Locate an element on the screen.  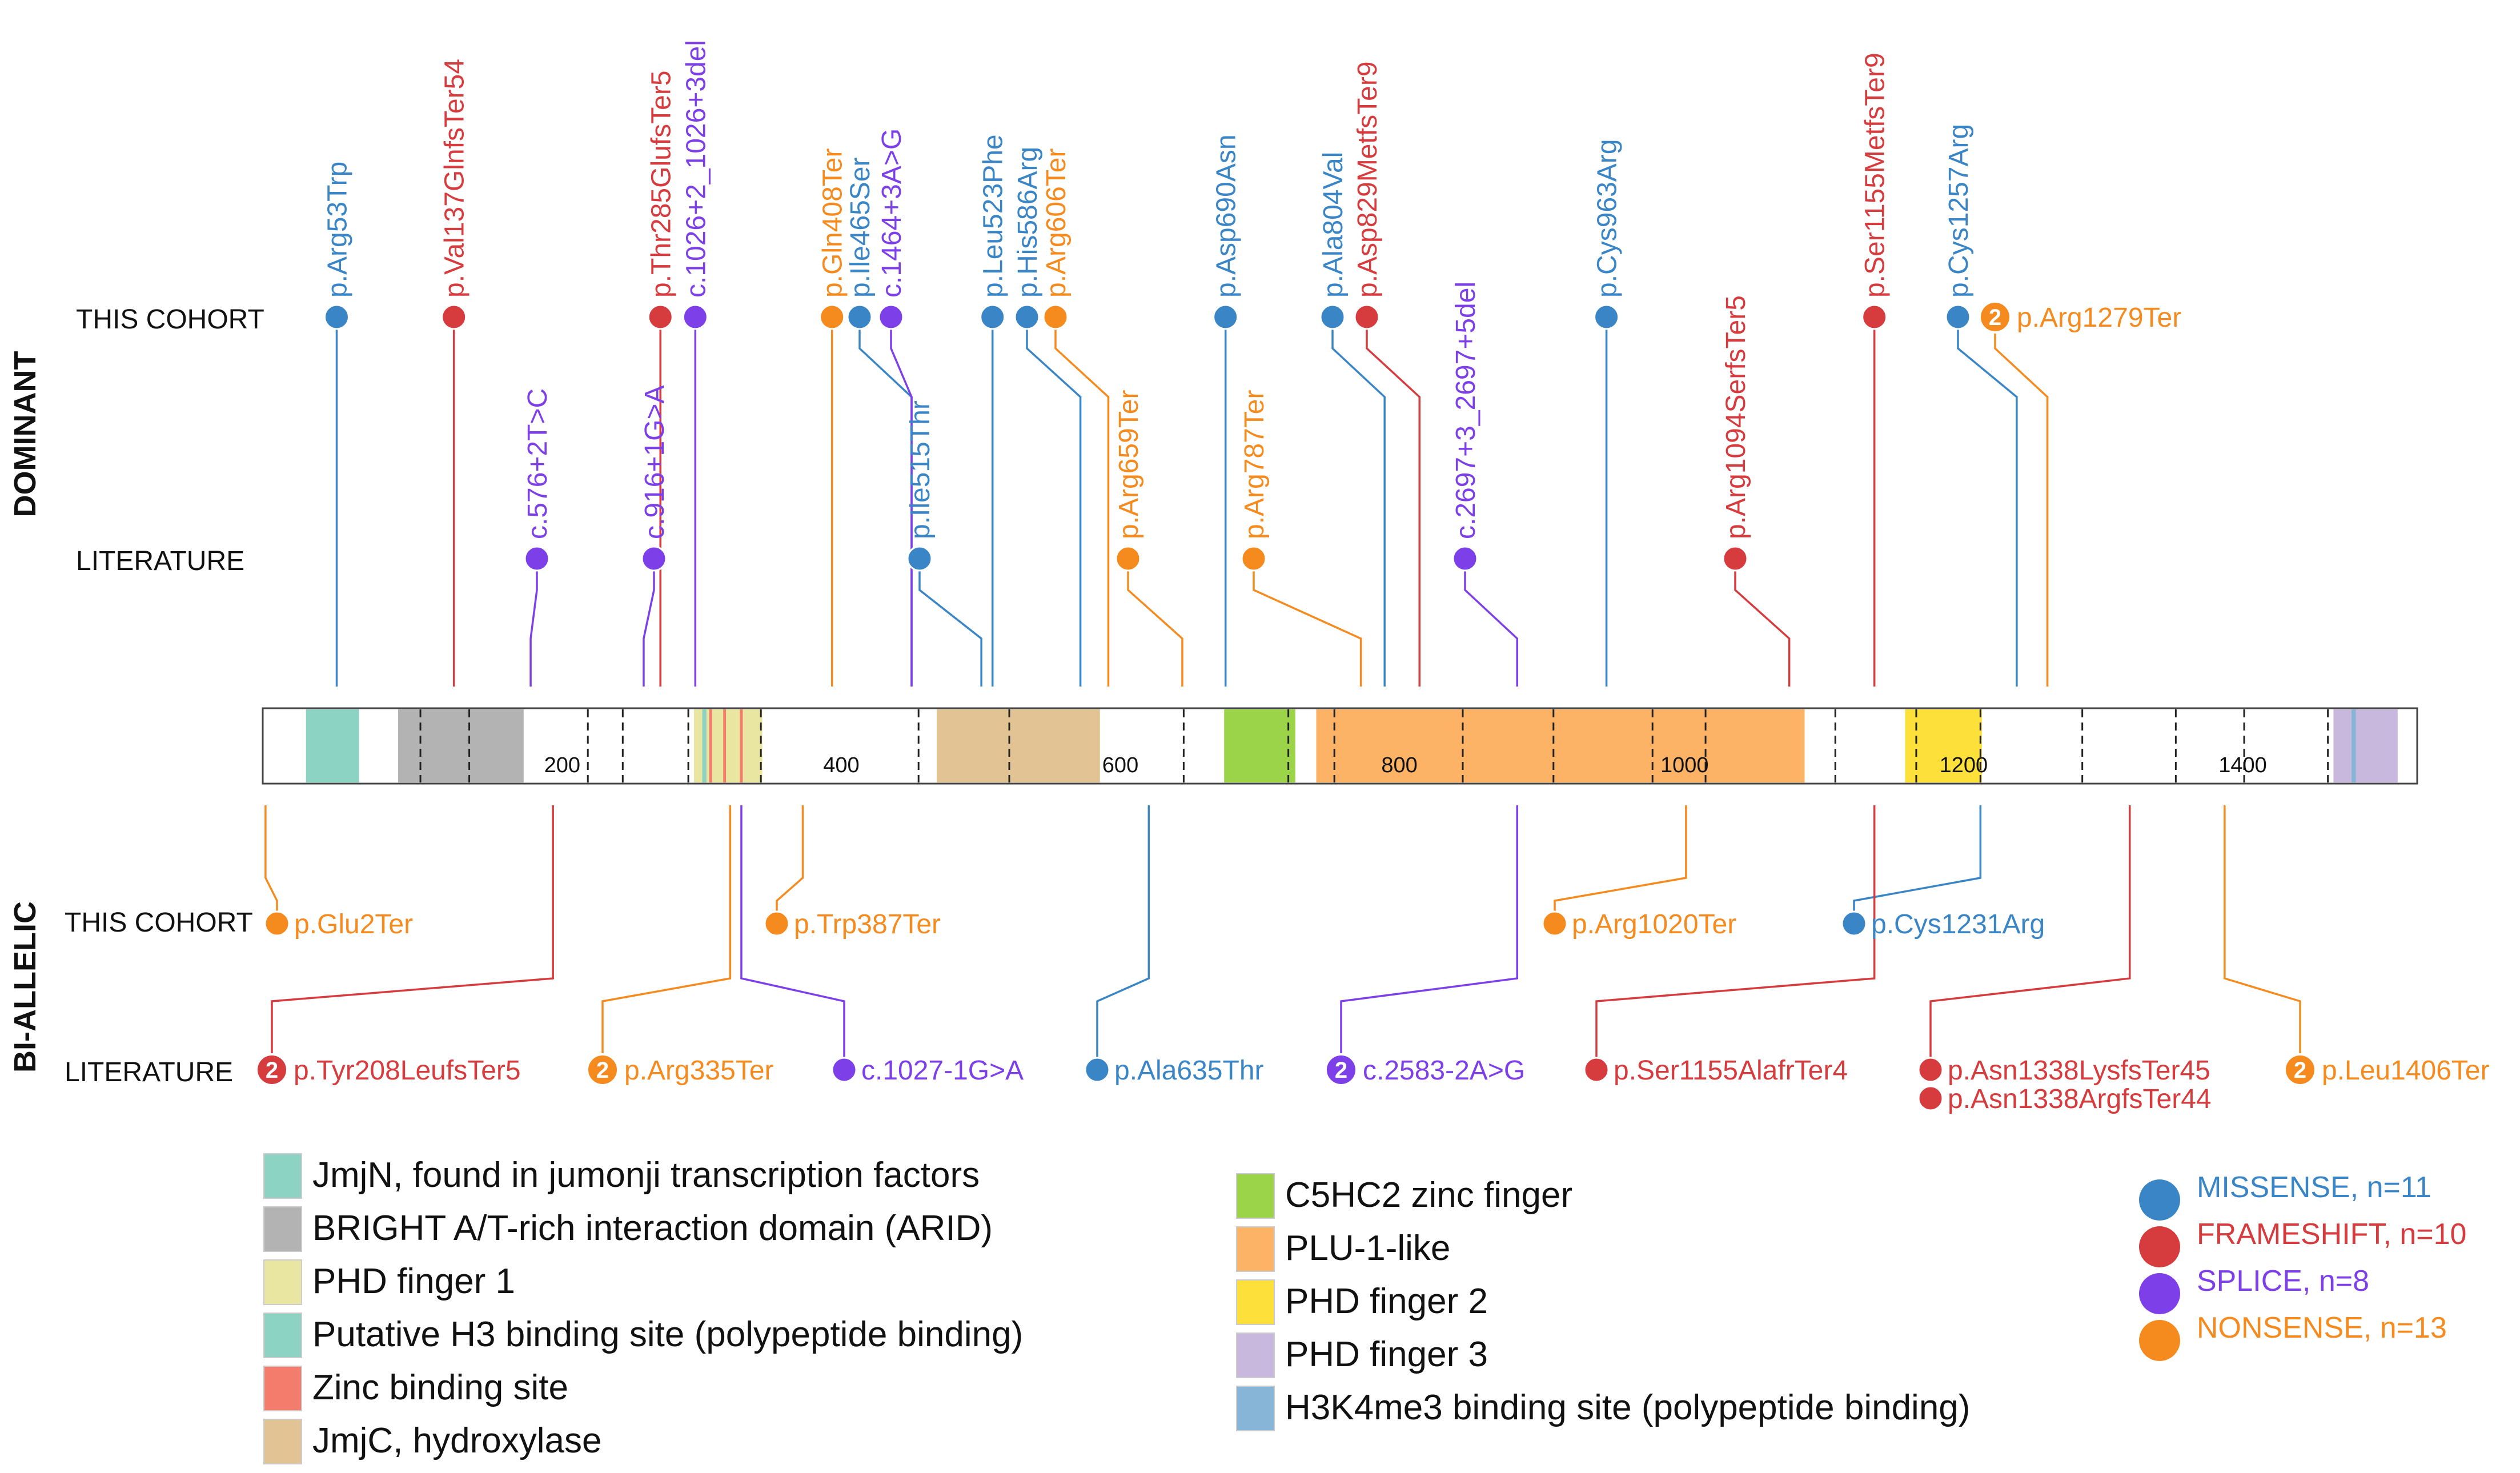
variant-label: c.2697+3_2697+5del is located at coordinates (1466, 410).